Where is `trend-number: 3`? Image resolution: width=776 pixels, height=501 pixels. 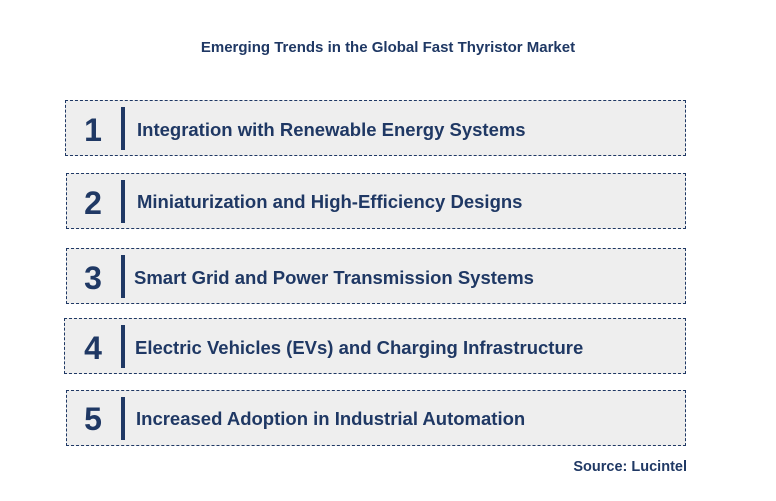
trend-number: 3 is located at coordinates (93, 278).